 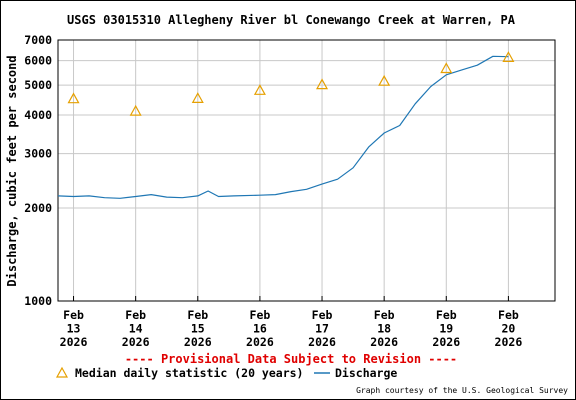 I want to click on y-tick-label: 7000, so click(x=38, y=40).